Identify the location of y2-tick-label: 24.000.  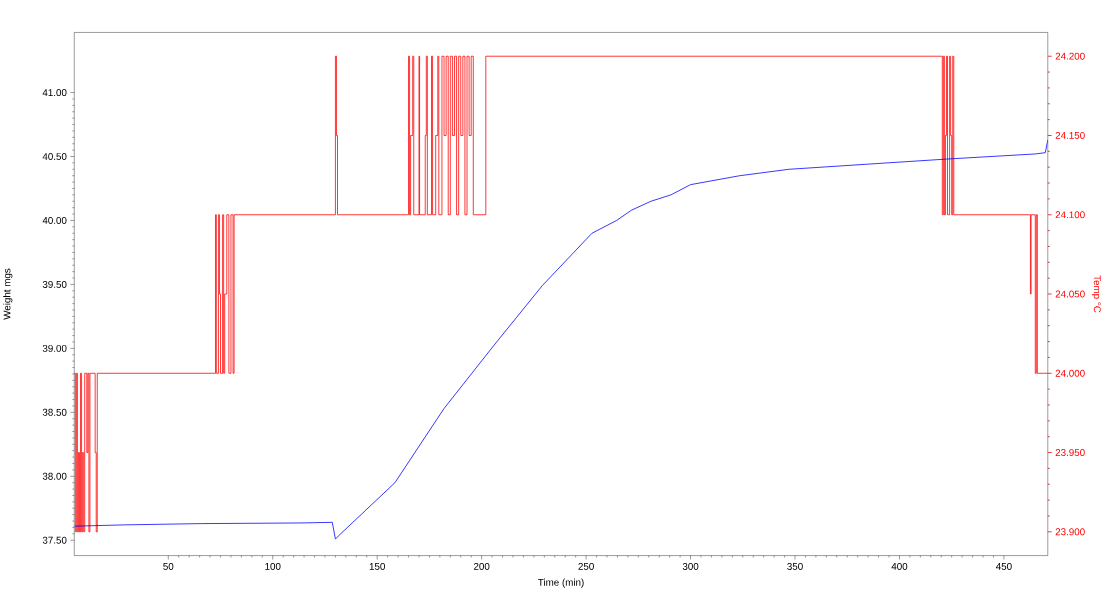
(1070, 373).